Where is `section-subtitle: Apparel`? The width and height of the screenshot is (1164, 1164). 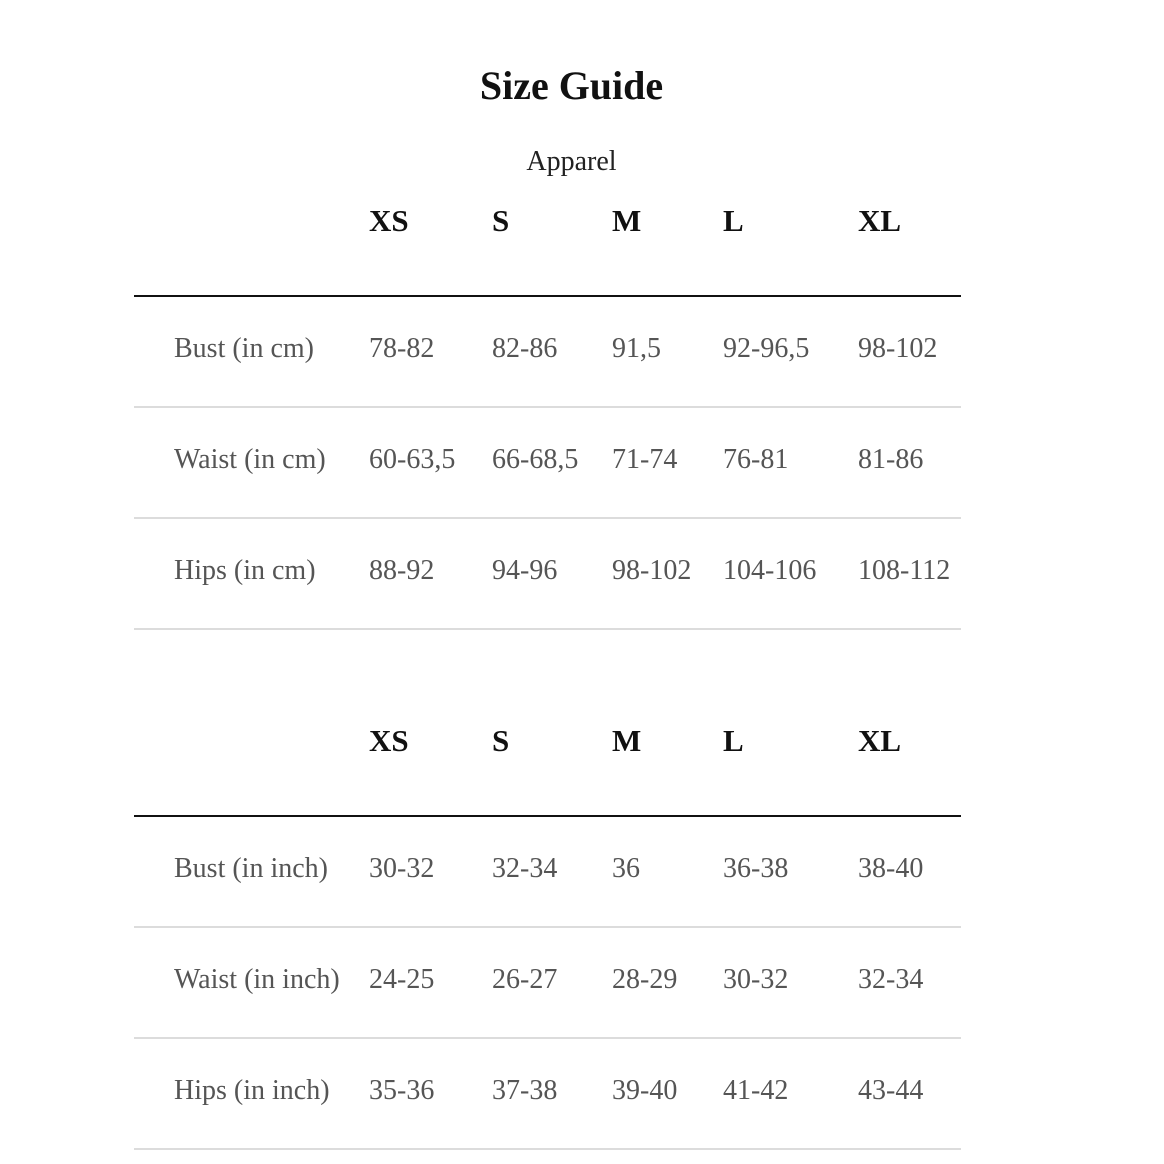 section-subtitle: Apparel is located at coordinates (571, 161).